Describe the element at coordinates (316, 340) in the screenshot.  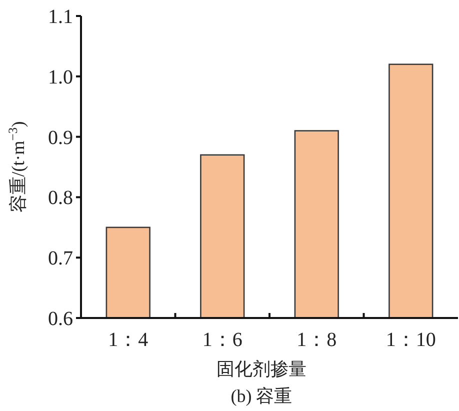
I see `x-tick-label: 1：8` at that location.